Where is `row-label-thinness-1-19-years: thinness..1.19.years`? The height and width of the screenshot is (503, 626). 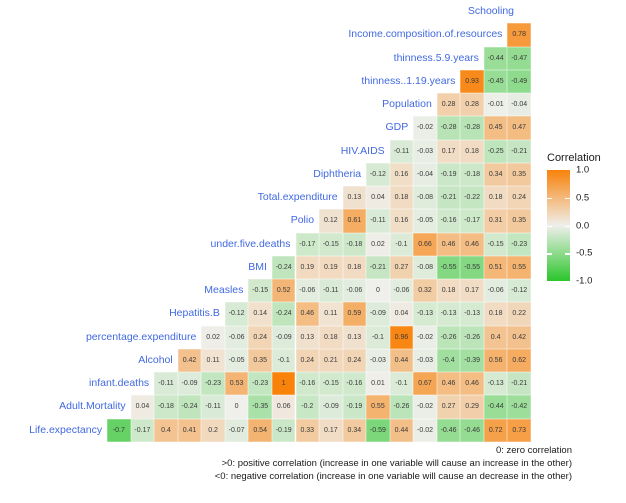 row-label-thinness-1-19-years: thinness..1.19.years is located at coordinates (408, 80).